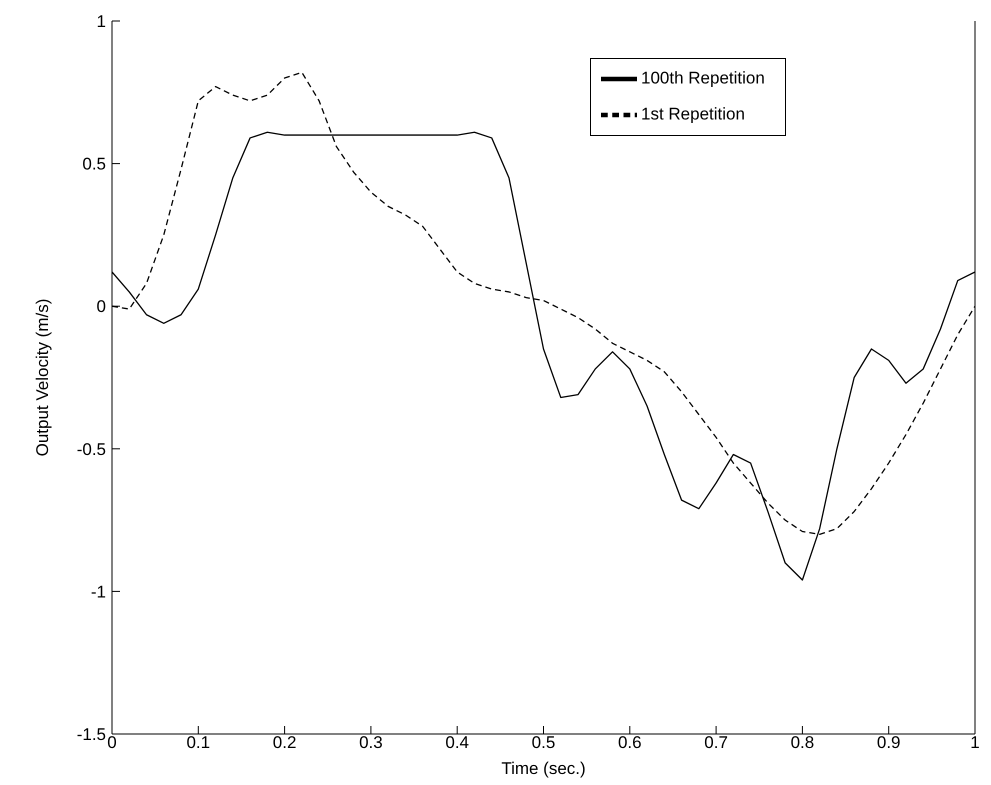 This screenshot has height=785, width=991. What do you see at coordinates (94, 164) in the screenshot?
I see `y-tick-label: 0.5` at bounding box center [94, 164].